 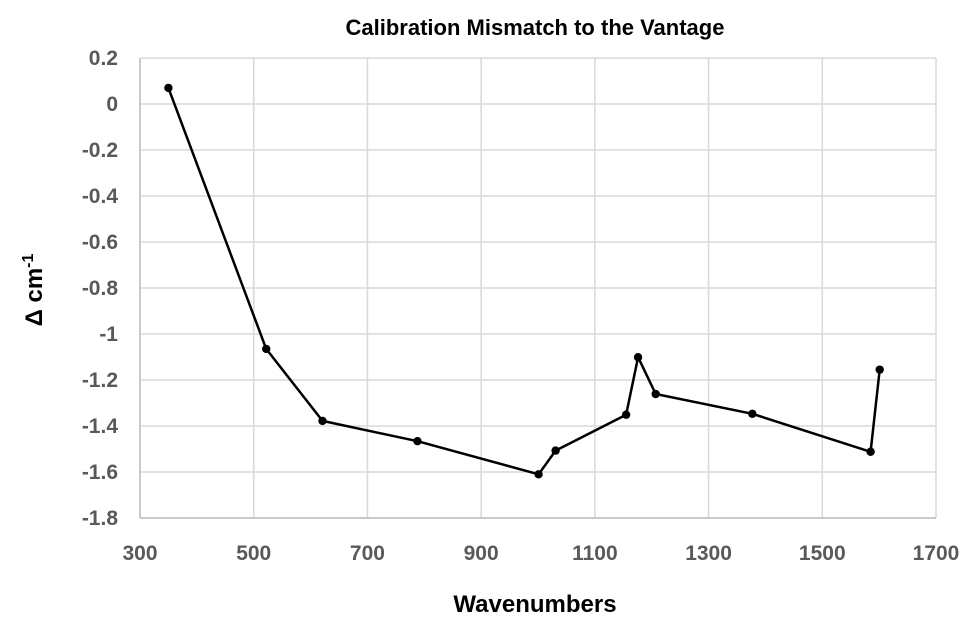 What do you see at coordinates (100, 242) in the screenshot?
I see `y-tick-label: -0.6` at bounding box center [100, 242].